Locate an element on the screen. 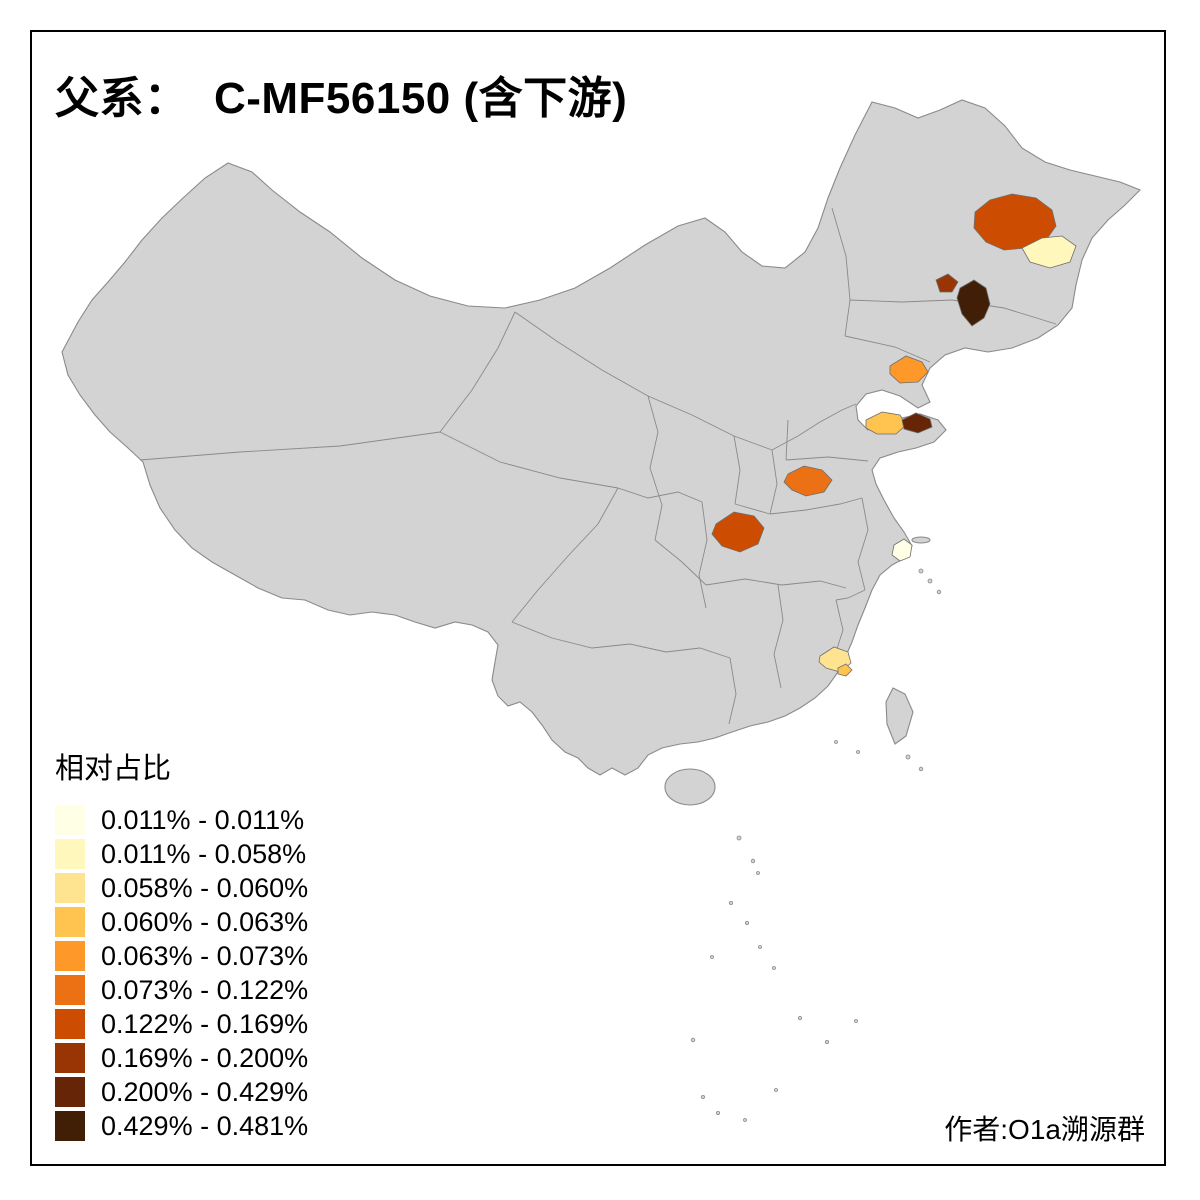  region-liaoning-coastal is located at coordinates (909, 369).